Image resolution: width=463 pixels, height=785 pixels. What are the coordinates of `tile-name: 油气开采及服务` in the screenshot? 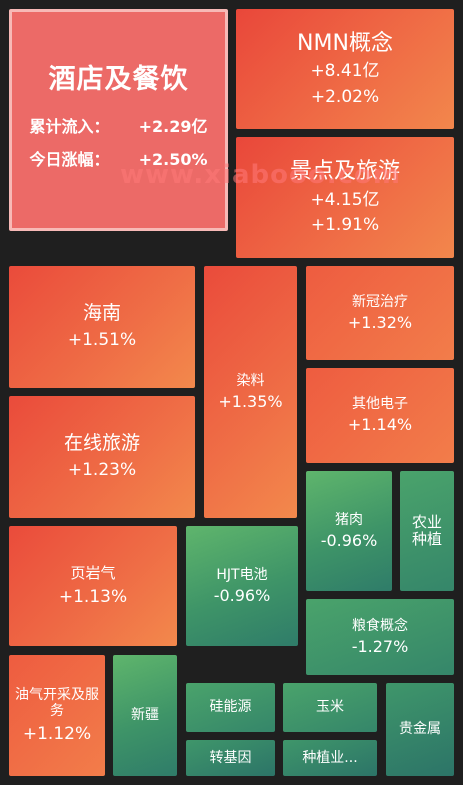 It's located at (57, 702).